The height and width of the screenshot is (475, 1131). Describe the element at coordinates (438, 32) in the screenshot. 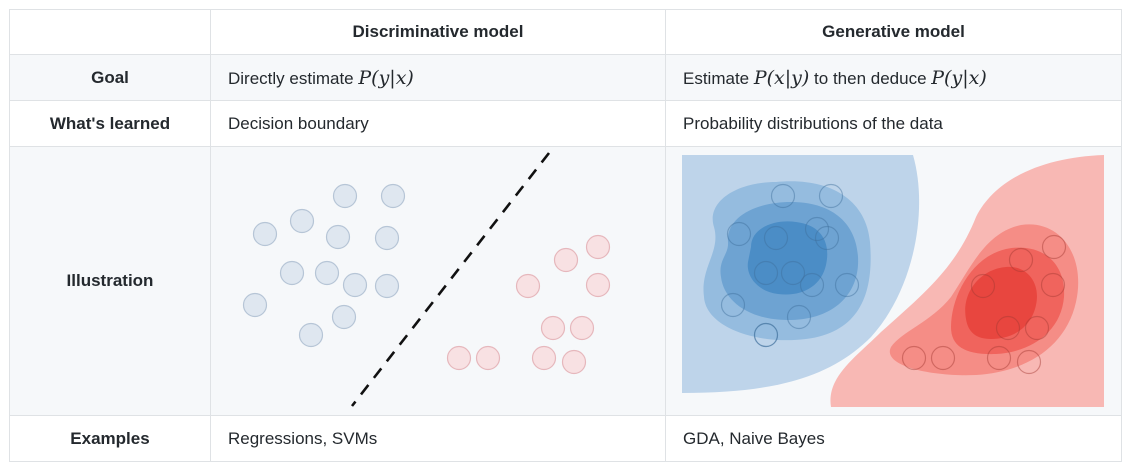

I see `header-discriminative: Discriminative model` at that location.